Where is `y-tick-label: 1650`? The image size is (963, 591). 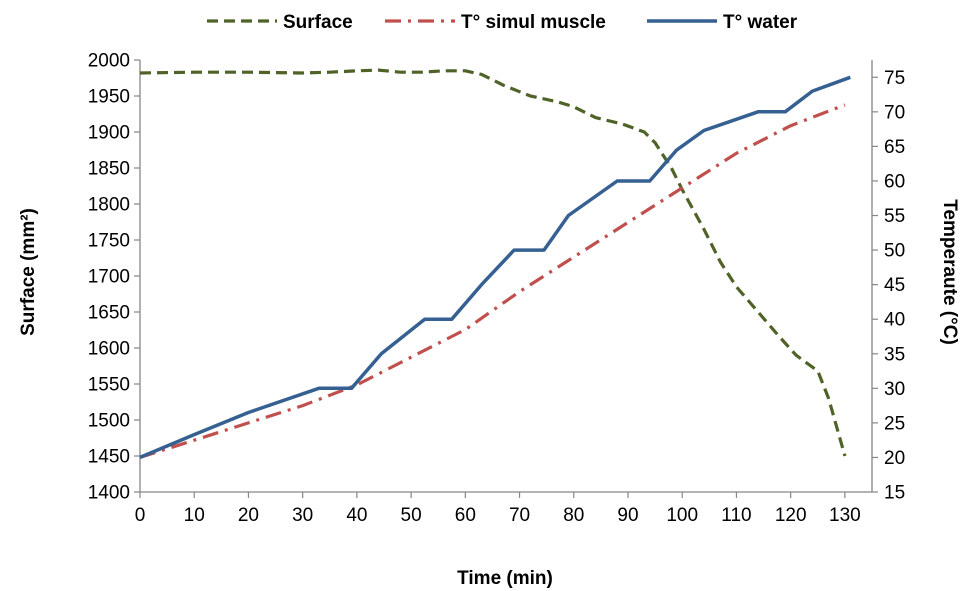
y-tick-label: 1650 is located at coordinates (109, 313).